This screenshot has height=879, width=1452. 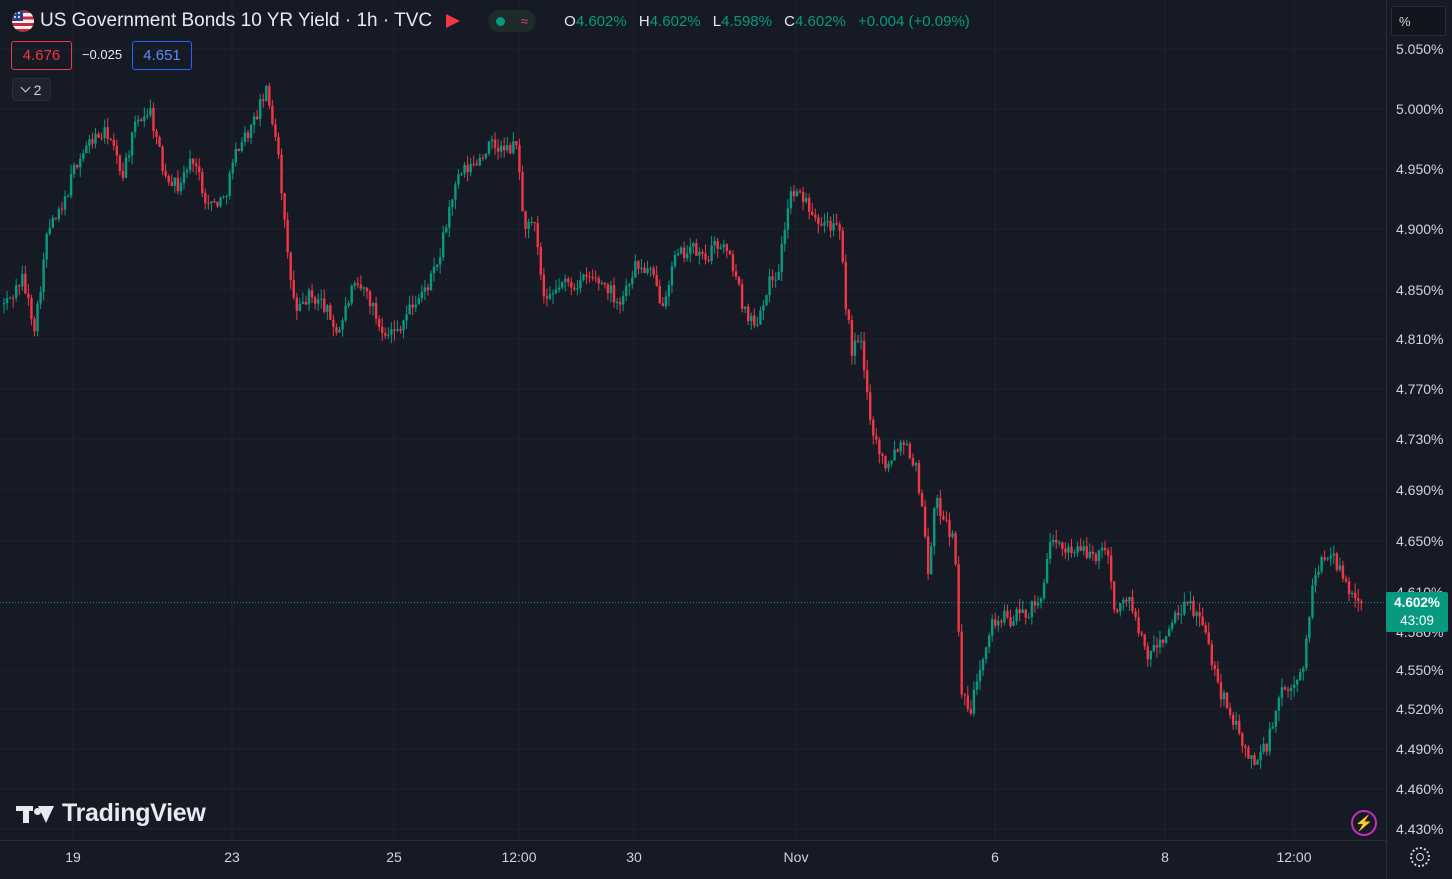 What do you see at coordinates (1364, 823) in the screenshot?
I see `bolt-icon: ⚡` at bounding box center [1364, 823].